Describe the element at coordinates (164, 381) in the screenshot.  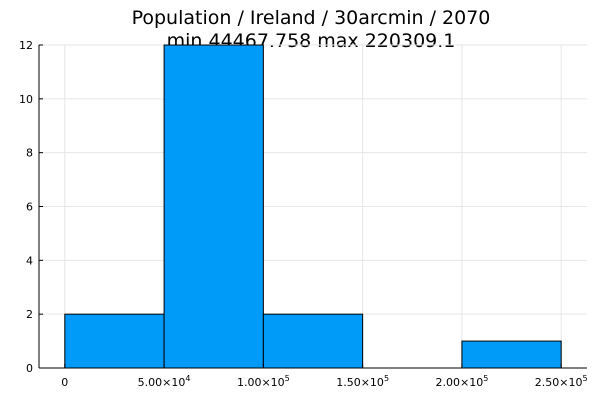
I see `x-tick-label-1: 5.00×10⁴` at that location.